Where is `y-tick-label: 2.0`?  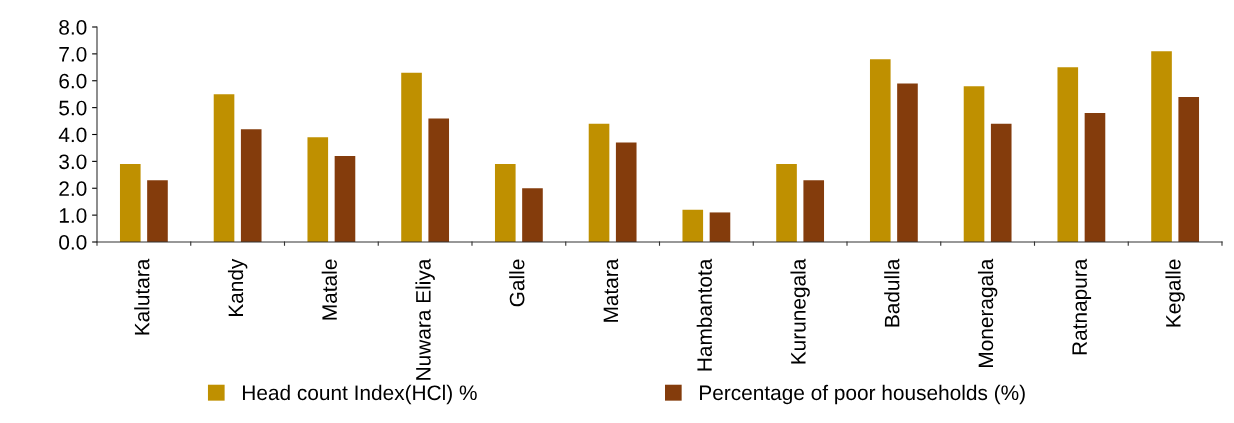 y-tick-label: 2.0 is located at coordinates (73, 188).